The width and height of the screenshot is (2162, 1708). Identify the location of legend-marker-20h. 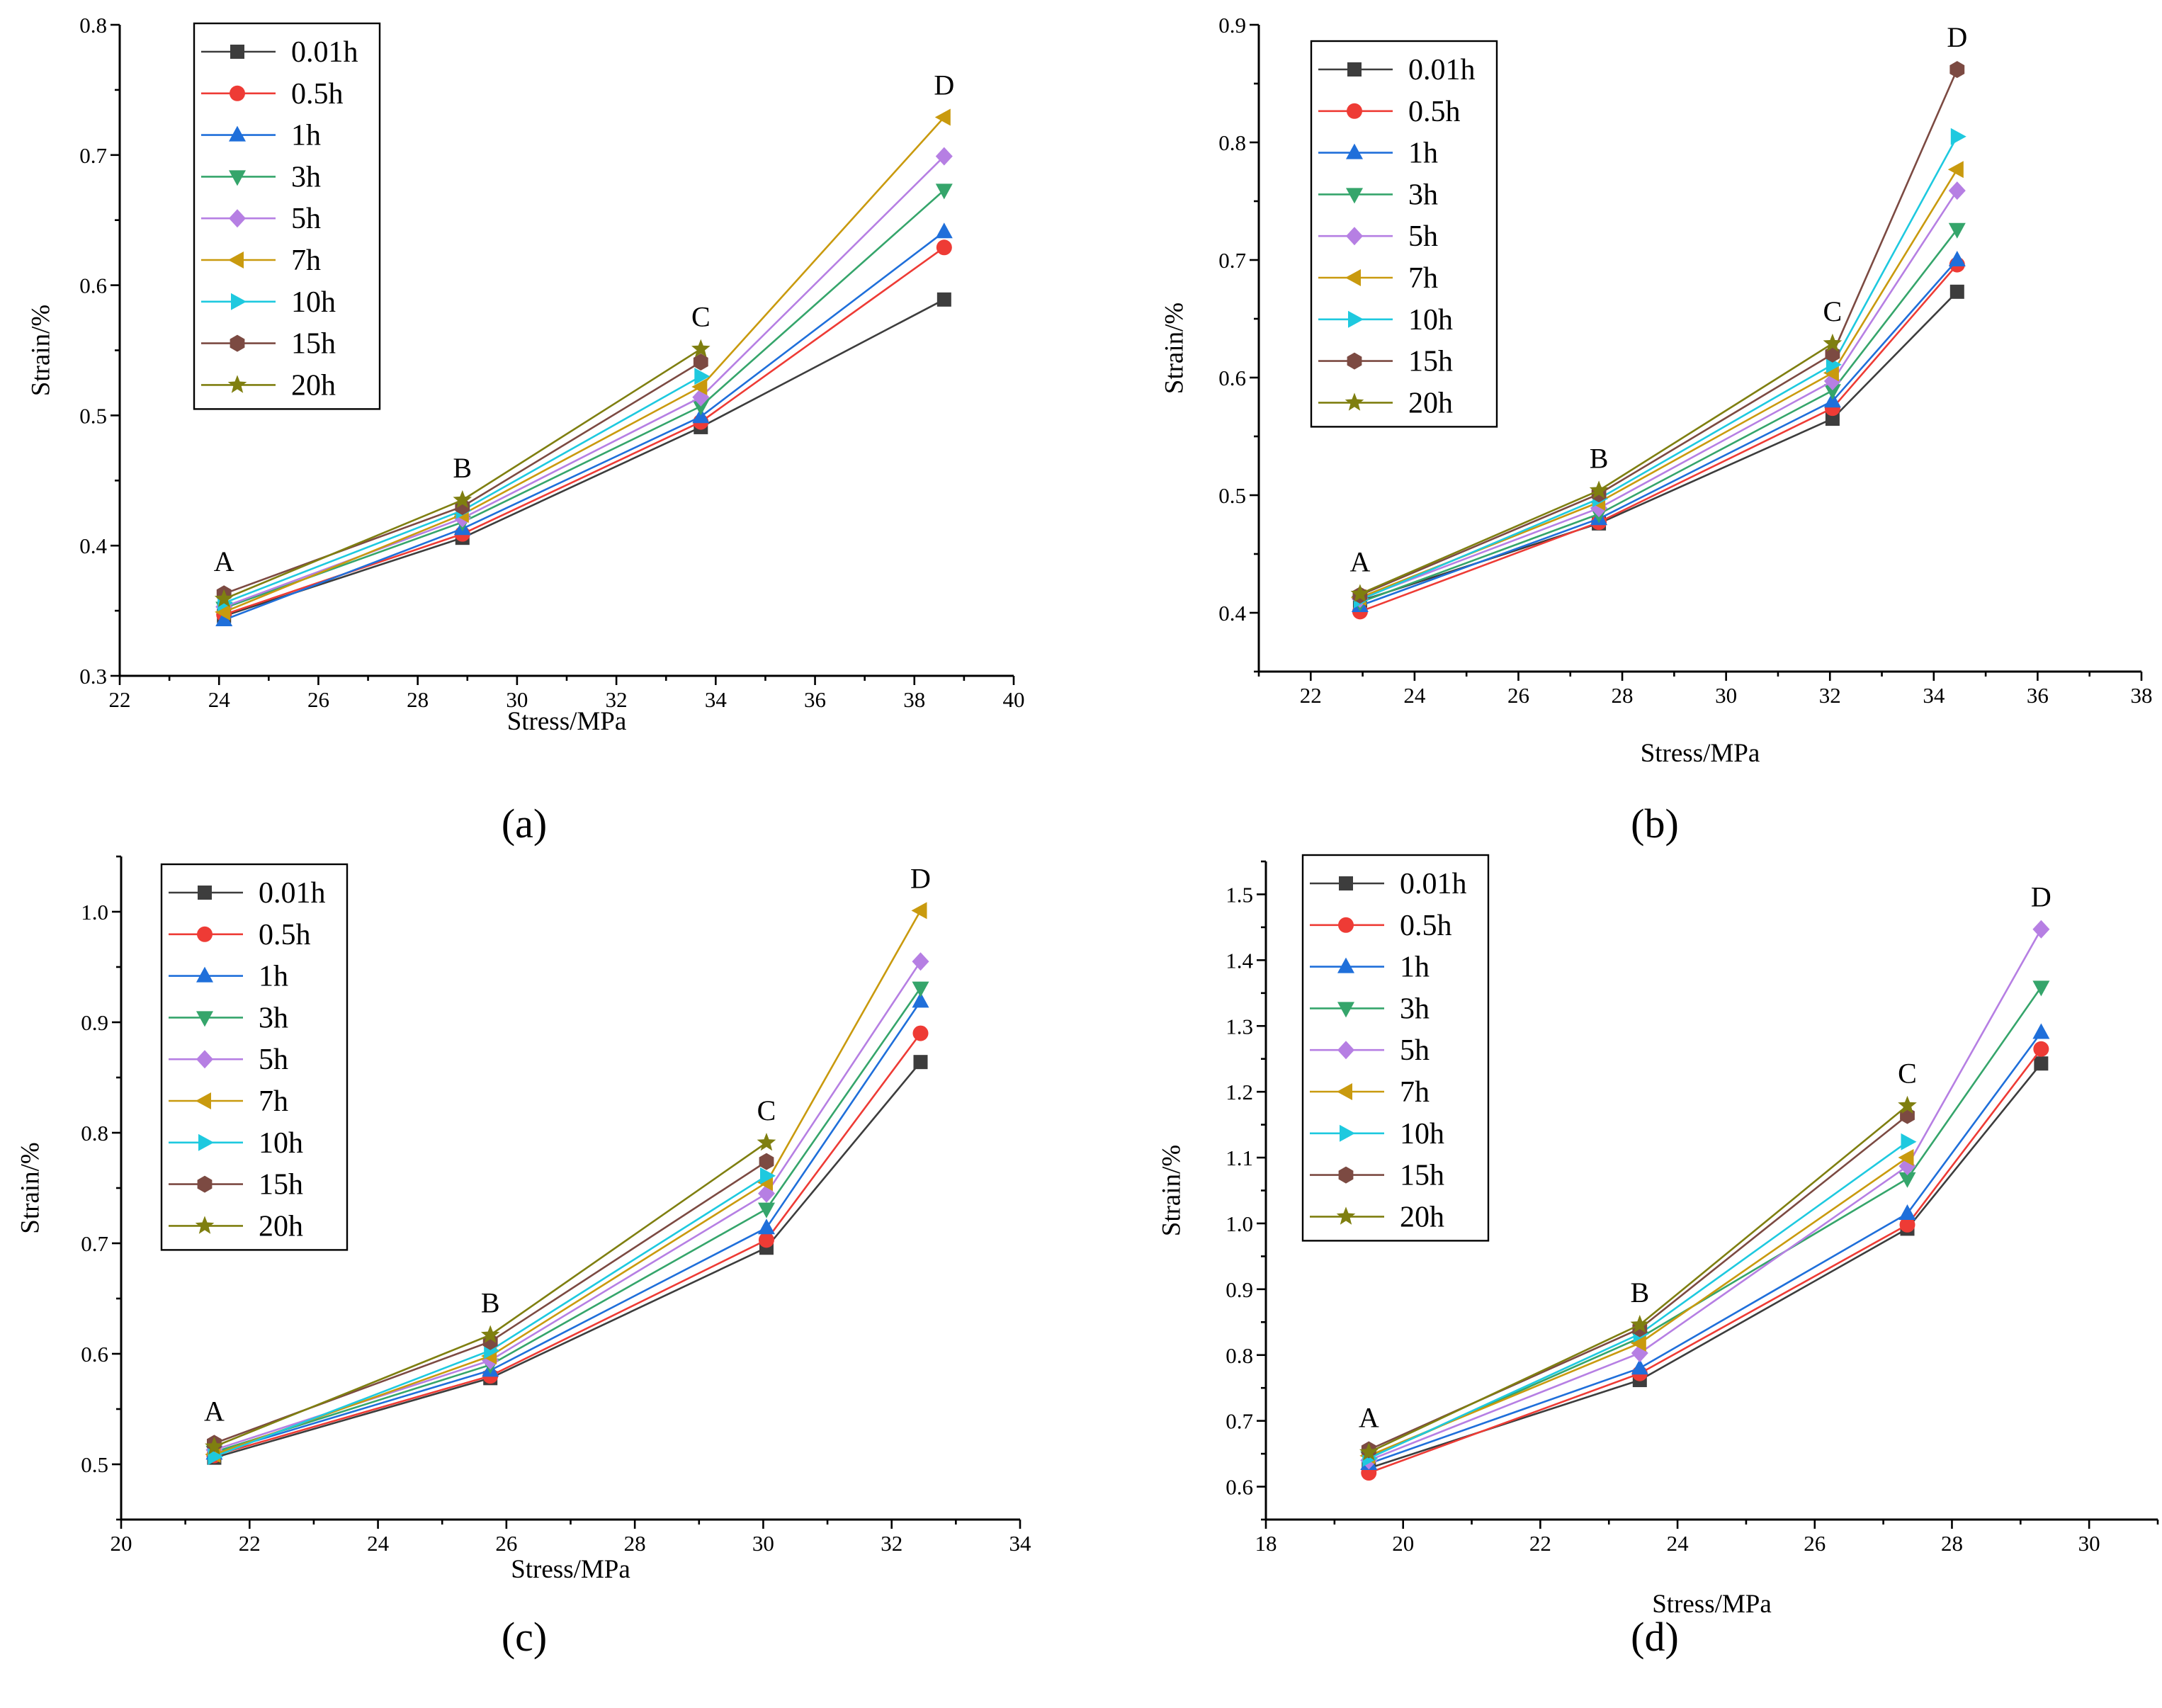
(237, 384).